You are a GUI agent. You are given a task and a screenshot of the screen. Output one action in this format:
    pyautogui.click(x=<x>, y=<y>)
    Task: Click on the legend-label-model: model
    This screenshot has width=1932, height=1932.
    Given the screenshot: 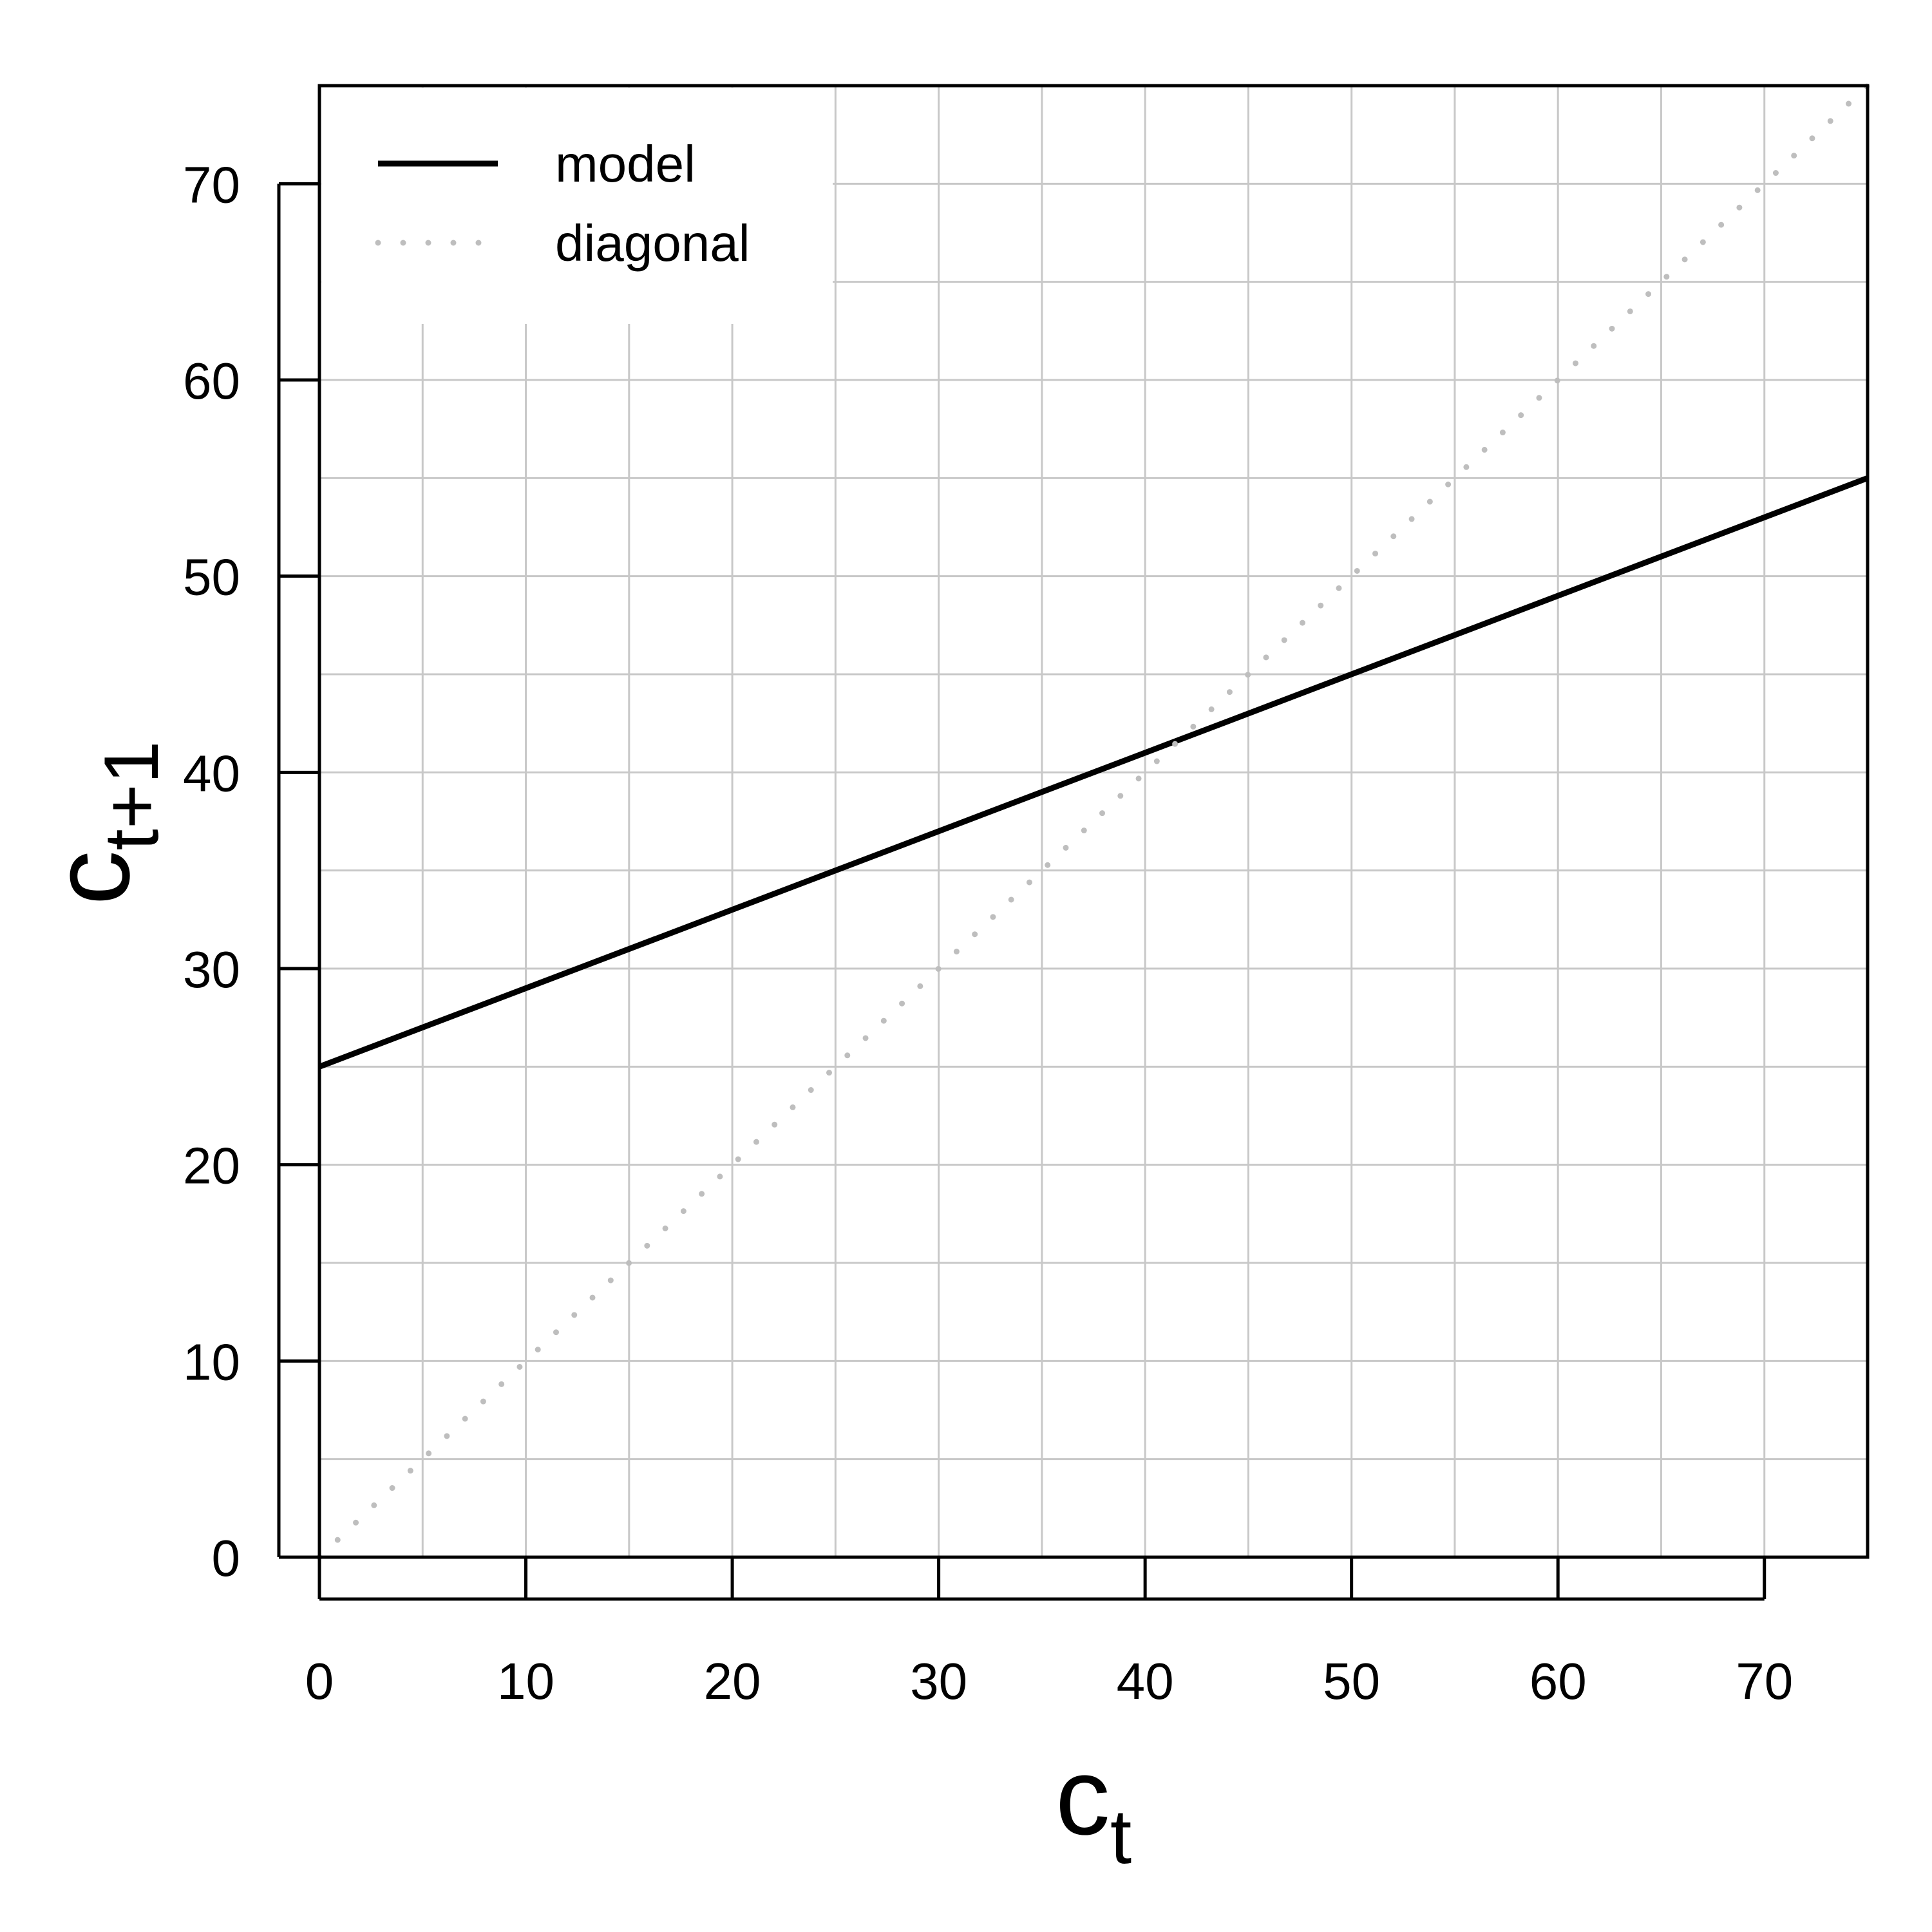 What is the action you would take?
    pyautogui.click(x=625, y=164)
    